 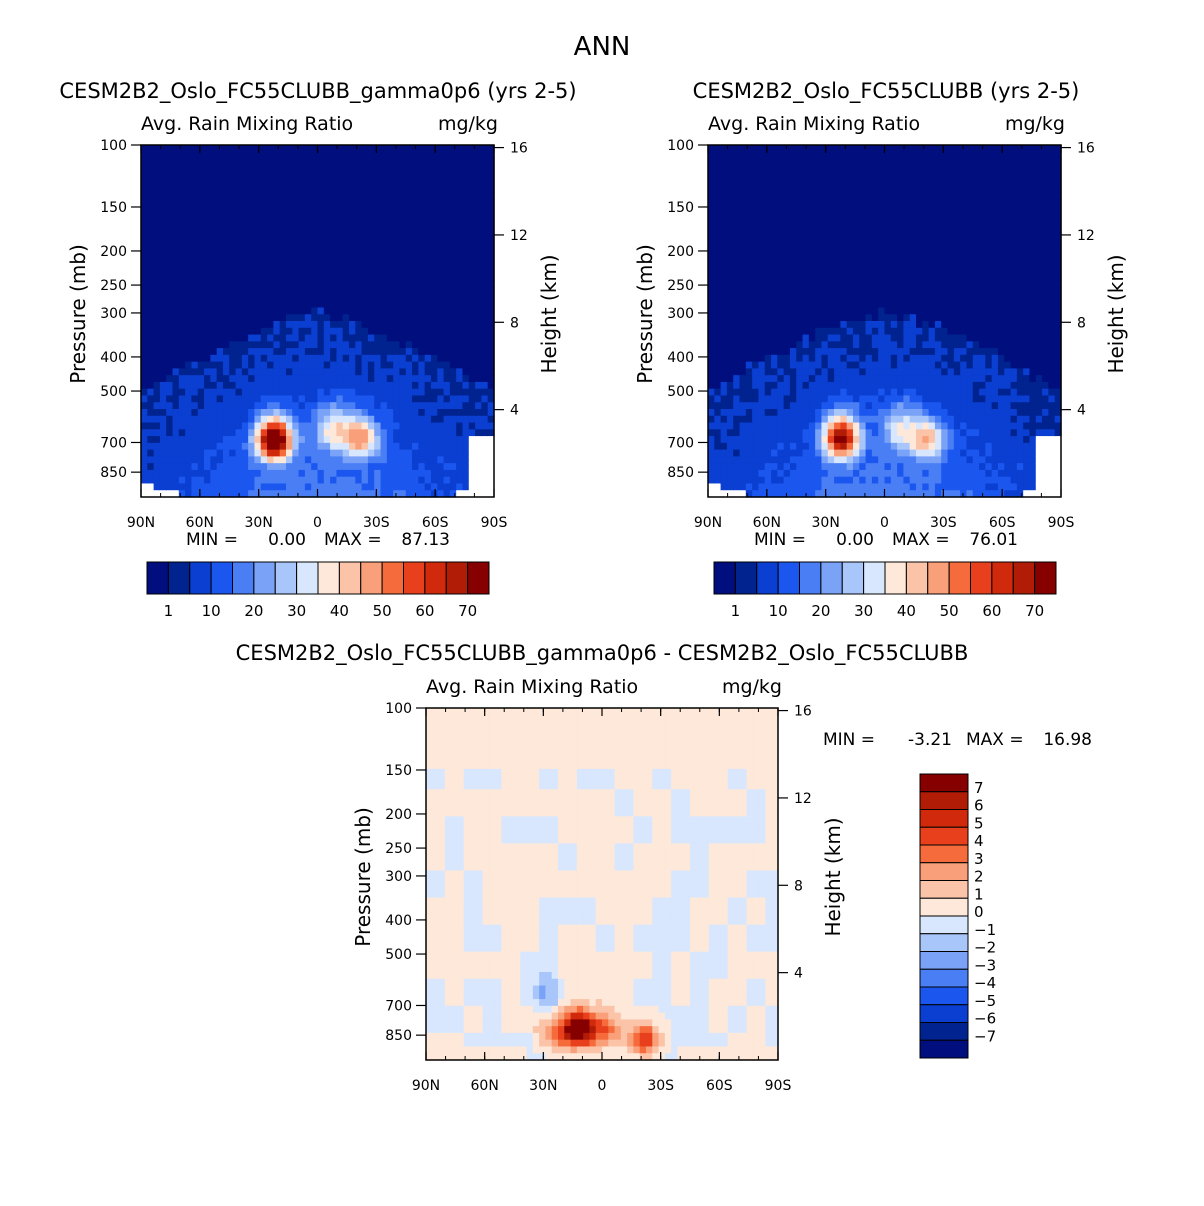 What do you see at coordinates (645, 314) in the screenshot?
I see `y-axis-label: Pressure (mb)` at bounding box center [645, 314].